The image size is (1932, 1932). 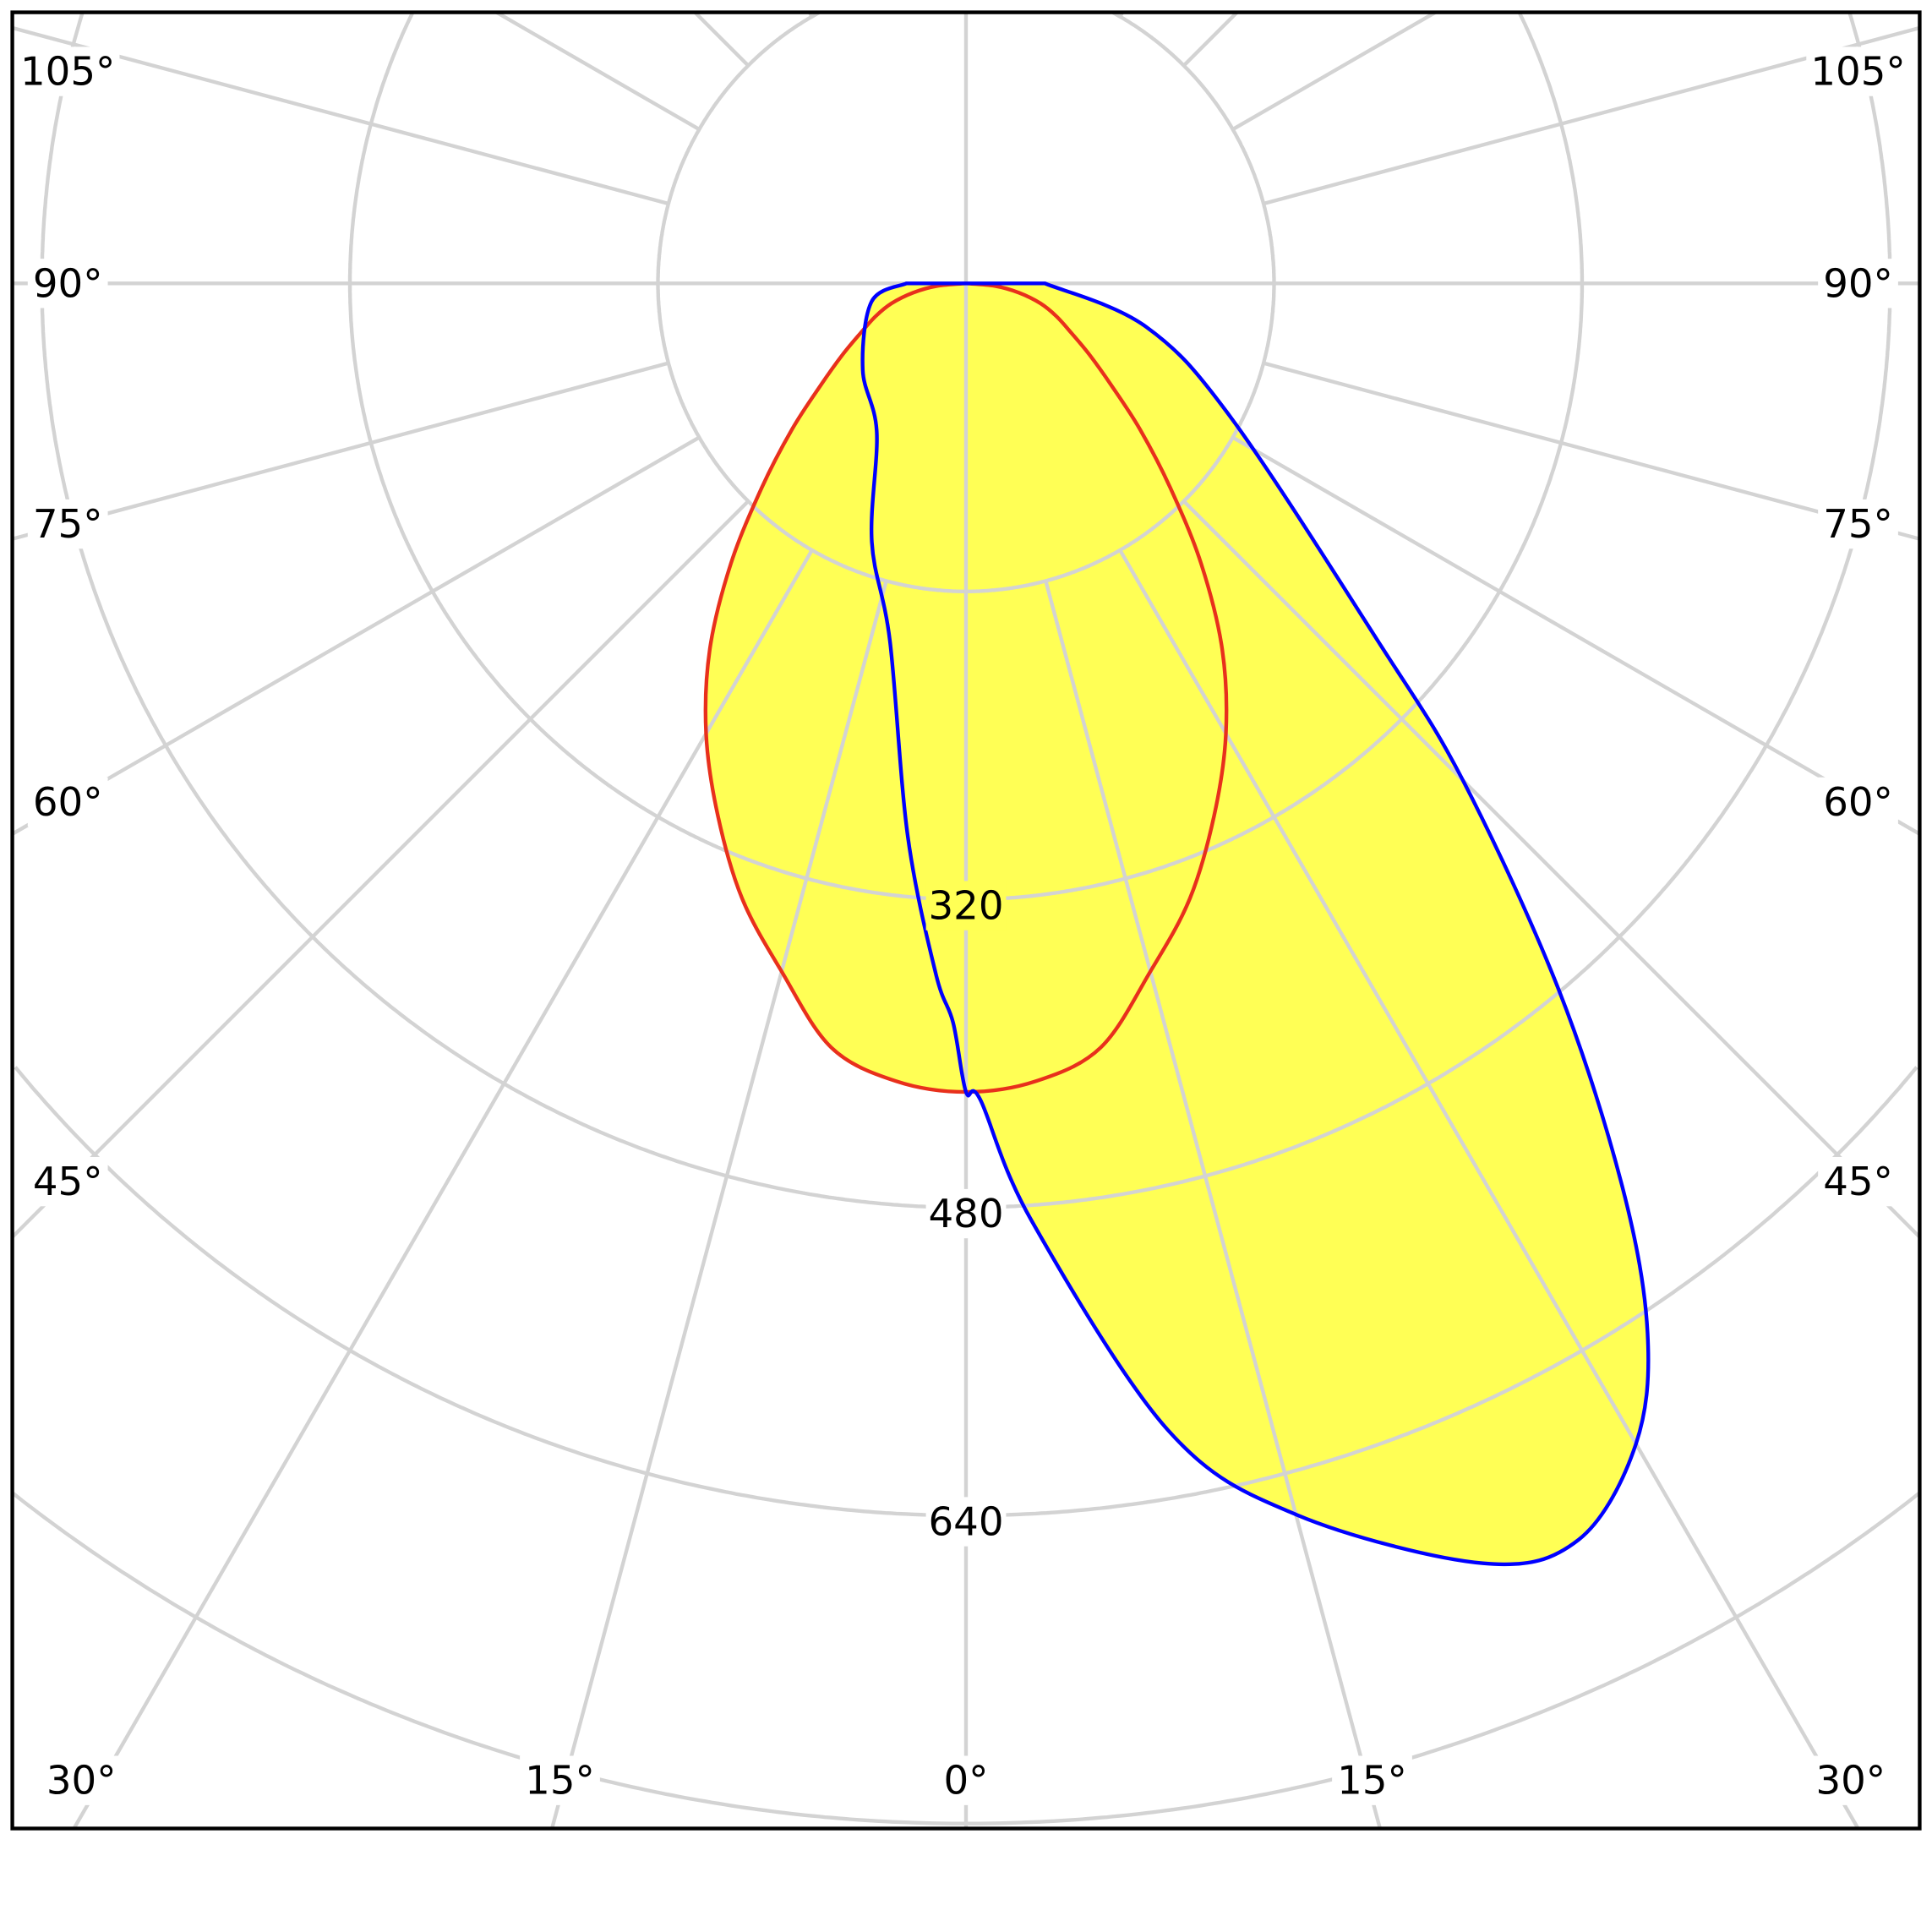 I want to click on radial-line--45, so click(x=380, y=869).